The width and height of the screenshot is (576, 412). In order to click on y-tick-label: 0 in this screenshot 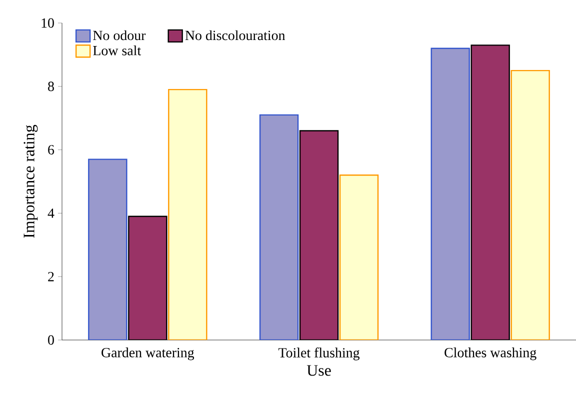, I will do `click(51, 340)`.